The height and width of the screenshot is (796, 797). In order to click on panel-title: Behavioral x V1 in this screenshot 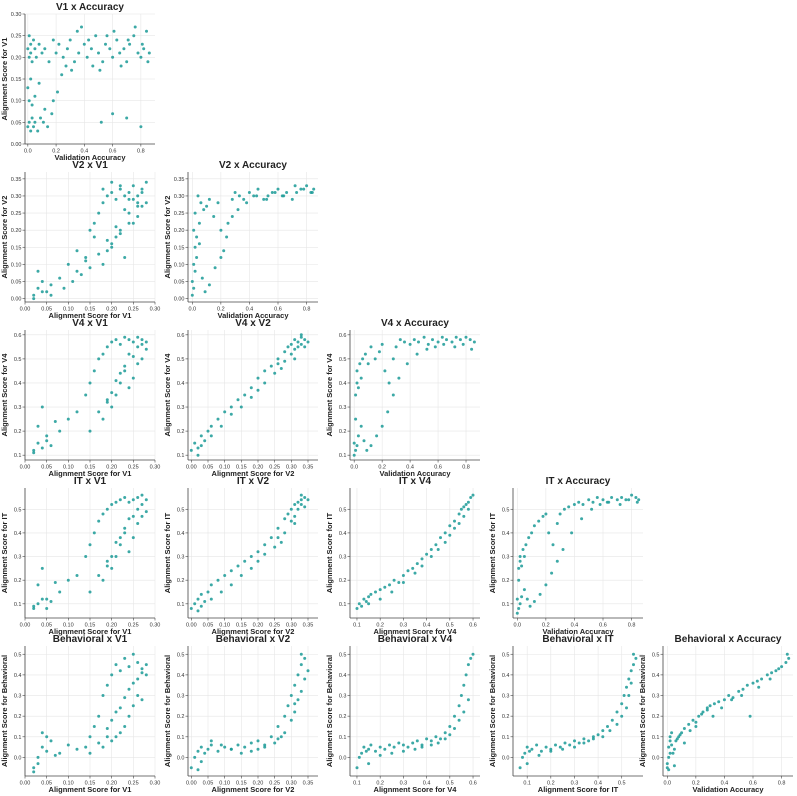, I will do `click(90, 639)`.